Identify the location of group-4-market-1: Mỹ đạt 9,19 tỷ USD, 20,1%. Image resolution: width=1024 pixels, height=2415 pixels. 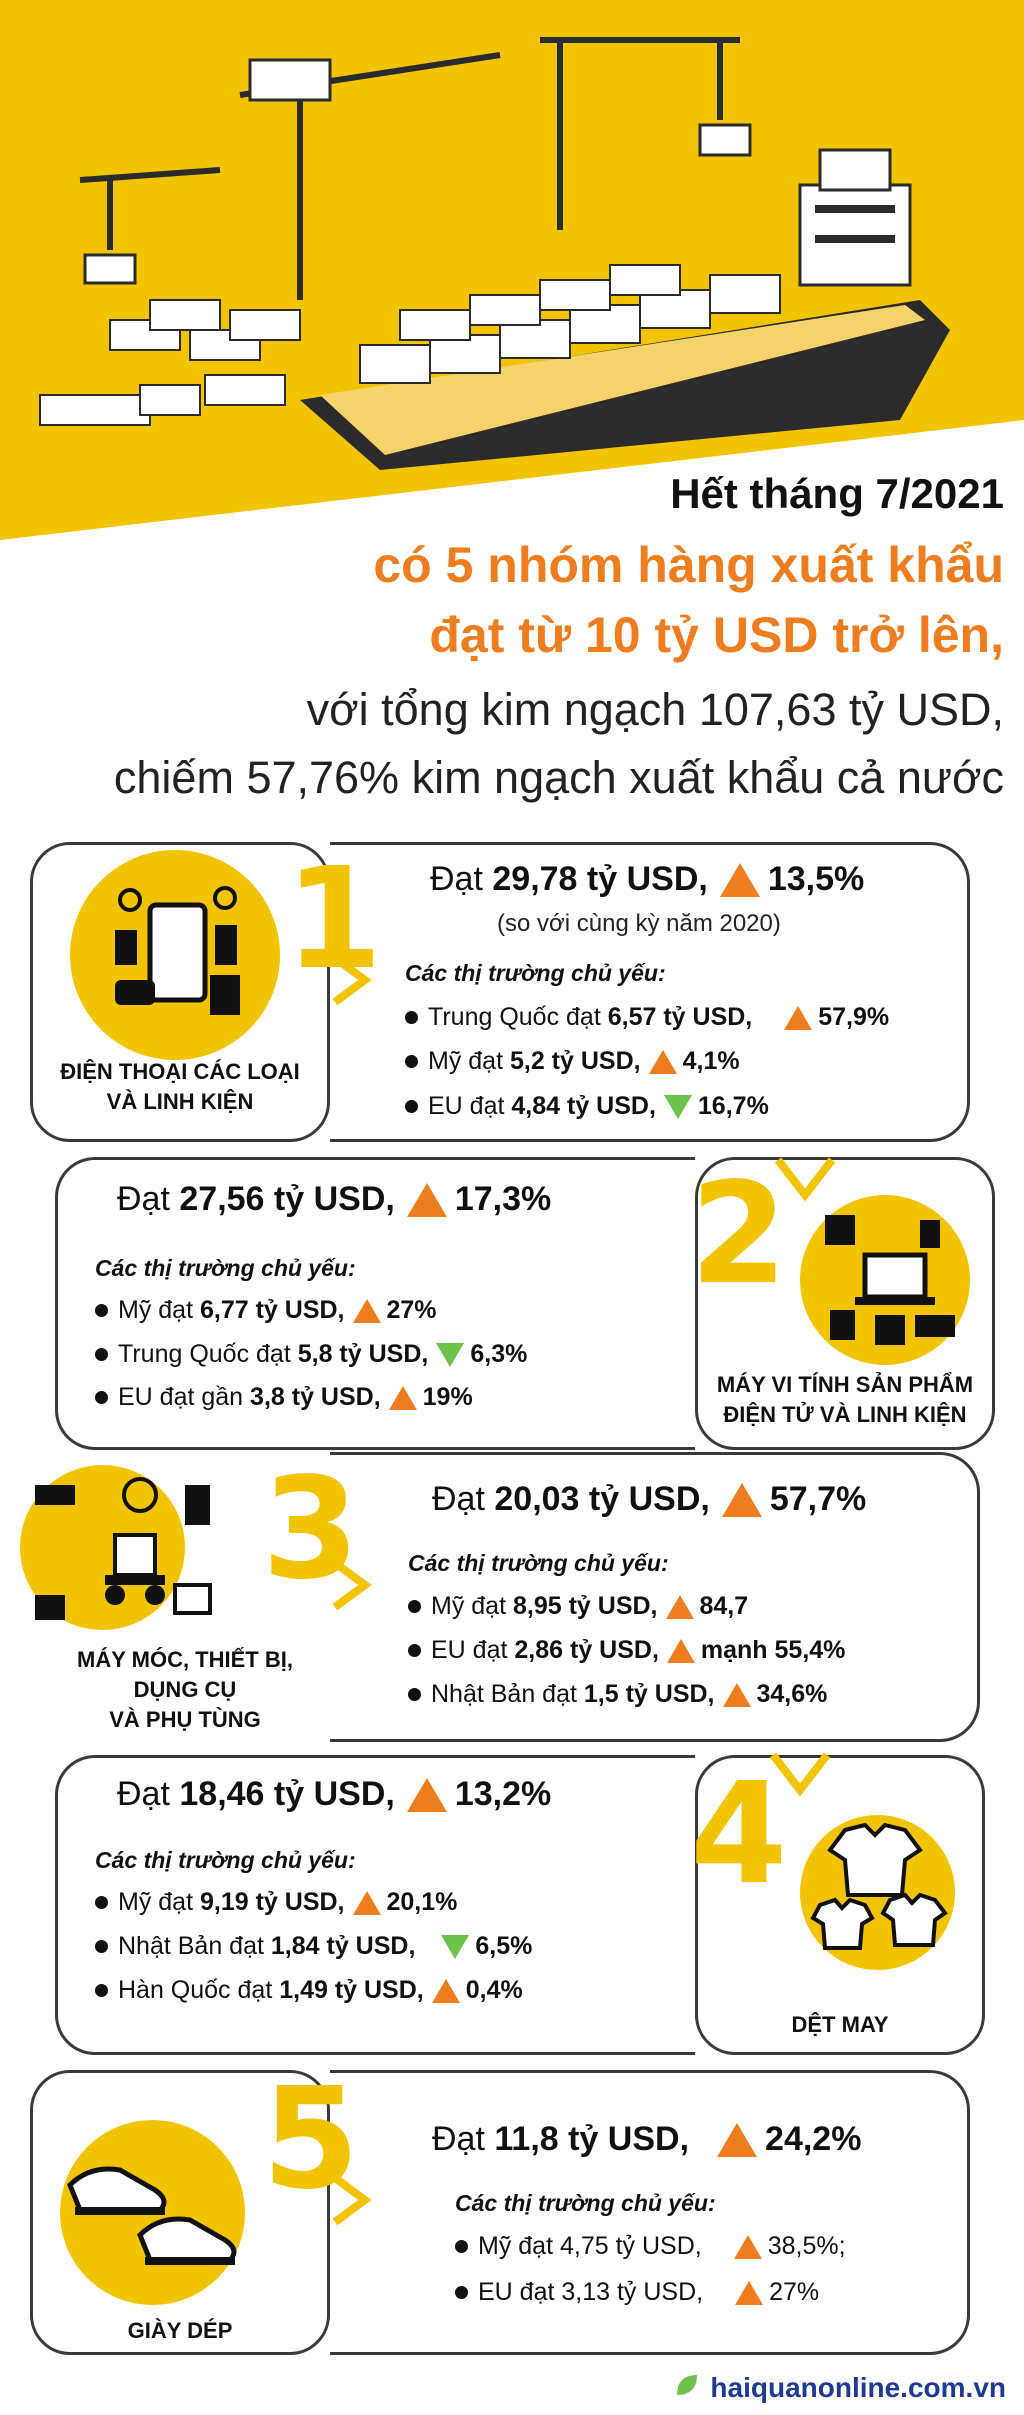
(276, 1902).